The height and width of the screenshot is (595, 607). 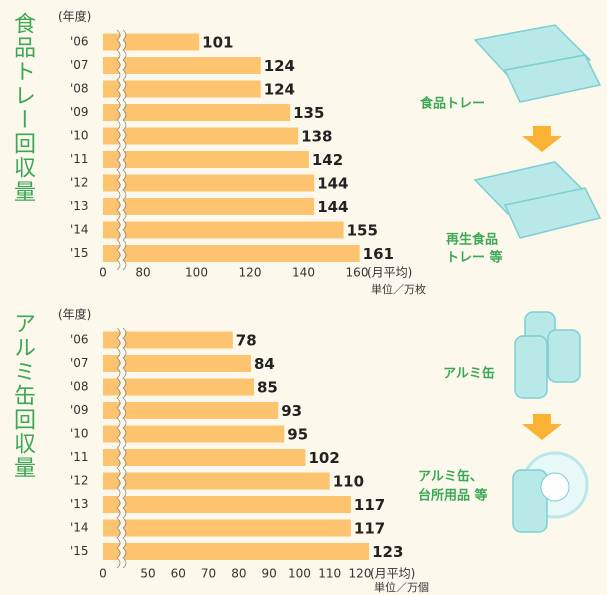 What do you see at coordinates (316, 137) in the screenshot?
I see `value-label: 138` at bounding box center [316, 137].